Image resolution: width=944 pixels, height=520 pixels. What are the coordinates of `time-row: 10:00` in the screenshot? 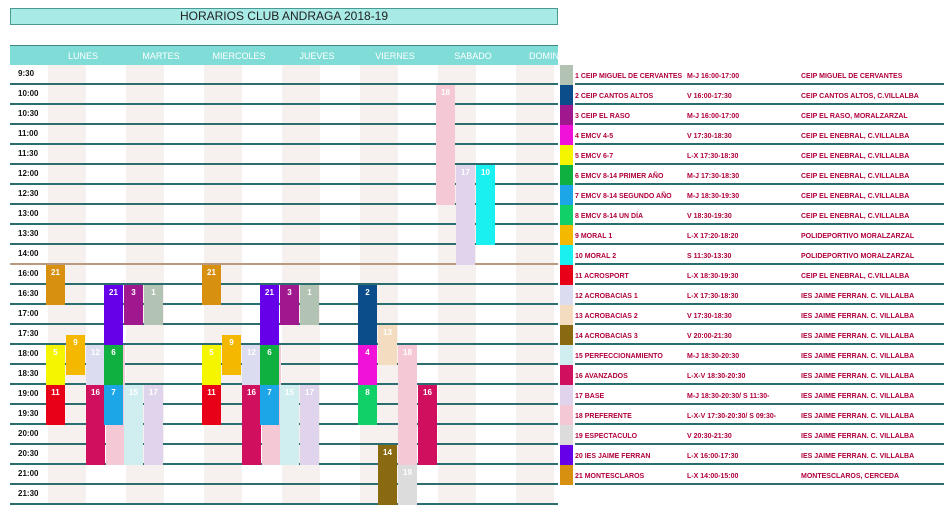 It's located at (284, 95).